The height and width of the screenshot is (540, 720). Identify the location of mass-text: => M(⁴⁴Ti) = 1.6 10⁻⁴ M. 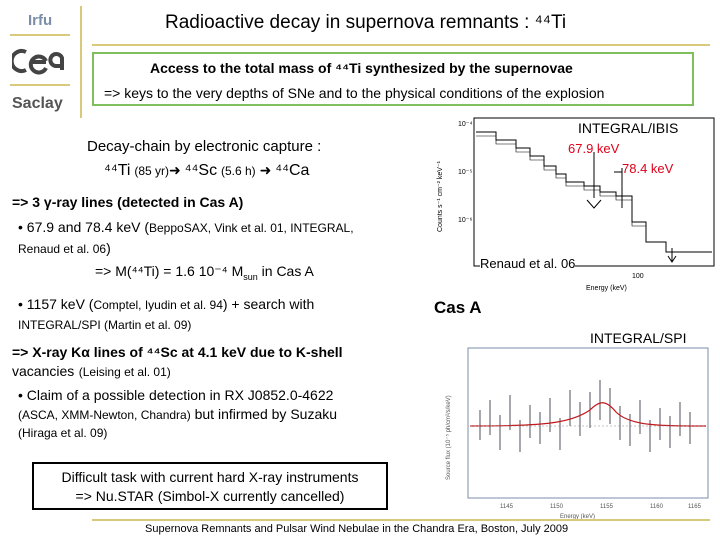
(169, 271).